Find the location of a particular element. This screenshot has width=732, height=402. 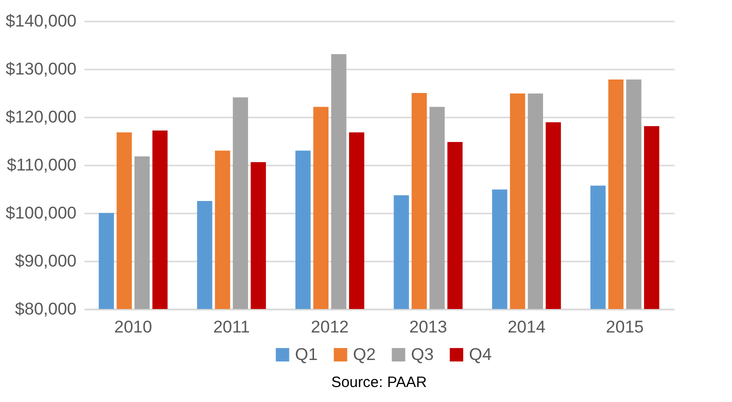

x-tick-label: 2012 is located at coordinates (329, 327).